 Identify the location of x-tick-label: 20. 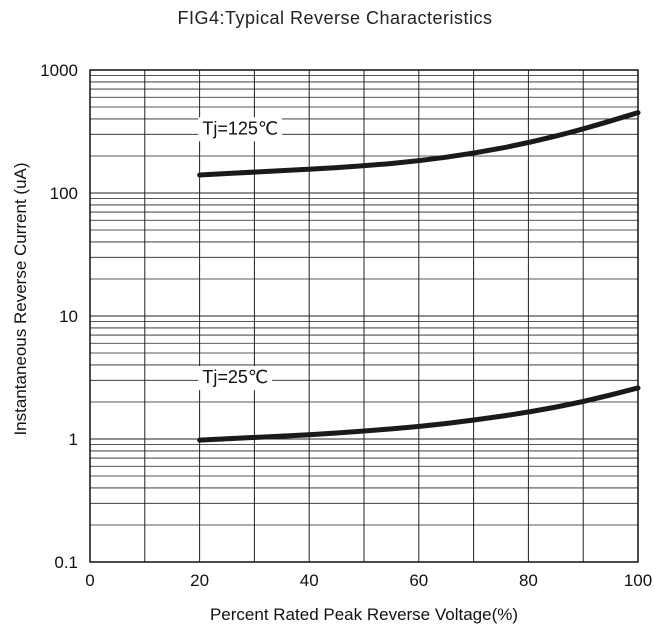
(199, 580).